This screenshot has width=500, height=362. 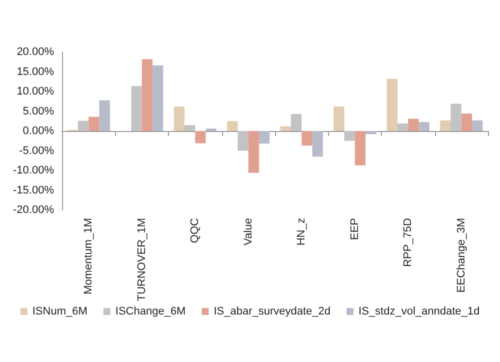 What do you see at coordinates (354, 229) in the screenshot?
I see `x-tick-label: EEP` at bounding box center [354, 229].